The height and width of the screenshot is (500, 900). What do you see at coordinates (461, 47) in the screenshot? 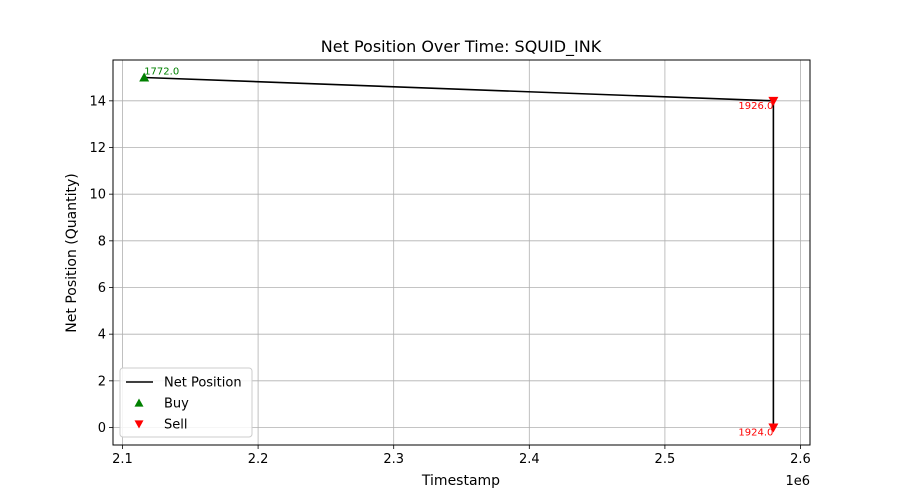
I see `chart-title: Net Position Over Time: SQUID_INK` at bounding box center [461, 47].